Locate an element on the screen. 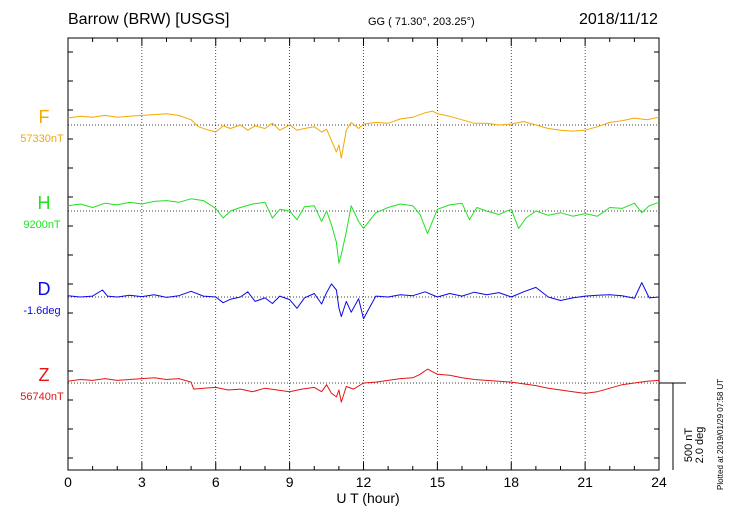 This screenshot has height=520, width=730. station-title: Barrow (BRW) [USGS] is located at coordinates (149, 19).